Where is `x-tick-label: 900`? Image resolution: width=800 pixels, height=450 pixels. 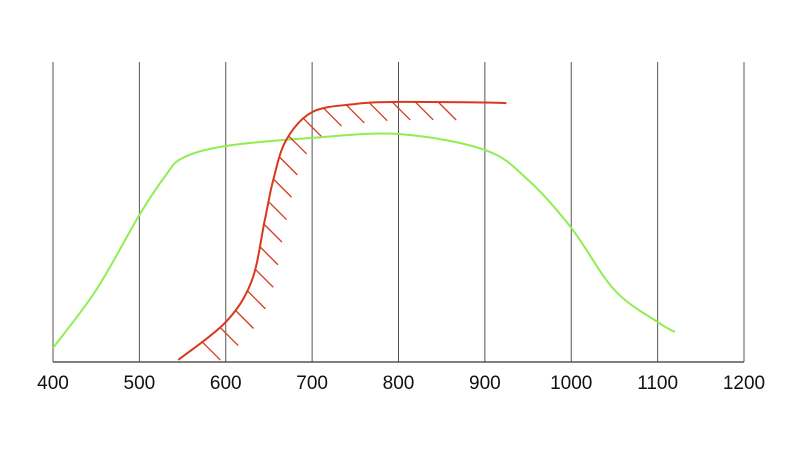
x-tick-label: 900 is located at coordinates (485, 383).